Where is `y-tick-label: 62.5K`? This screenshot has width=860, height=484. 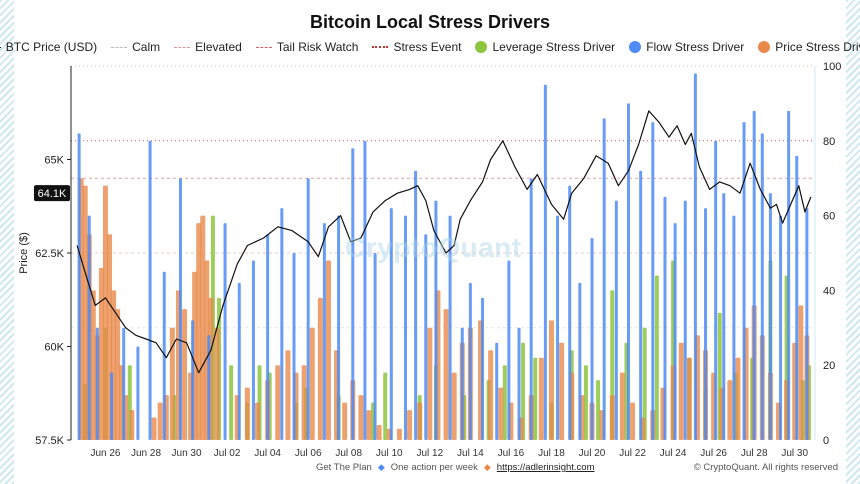 y-tick-label: 62.5K is located at coordinates (49, 254).